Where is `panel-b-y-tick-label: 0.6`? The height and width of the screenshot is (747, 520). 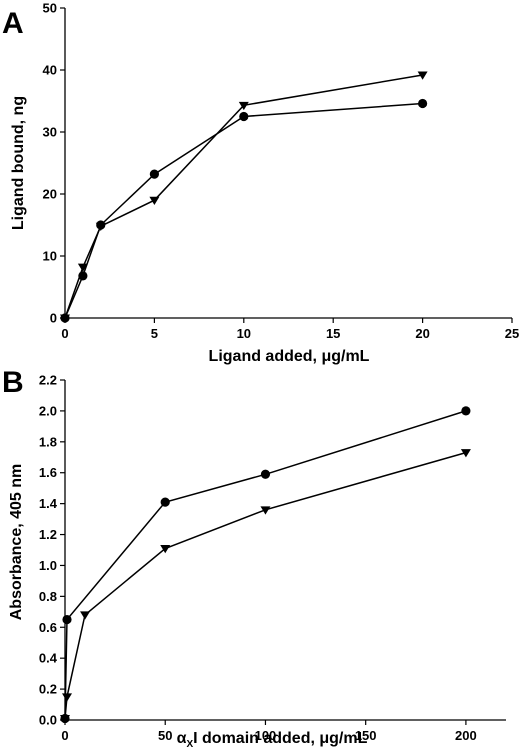
panel-b-y-tick-label: 0.6 is located at coordinates (48, 627).